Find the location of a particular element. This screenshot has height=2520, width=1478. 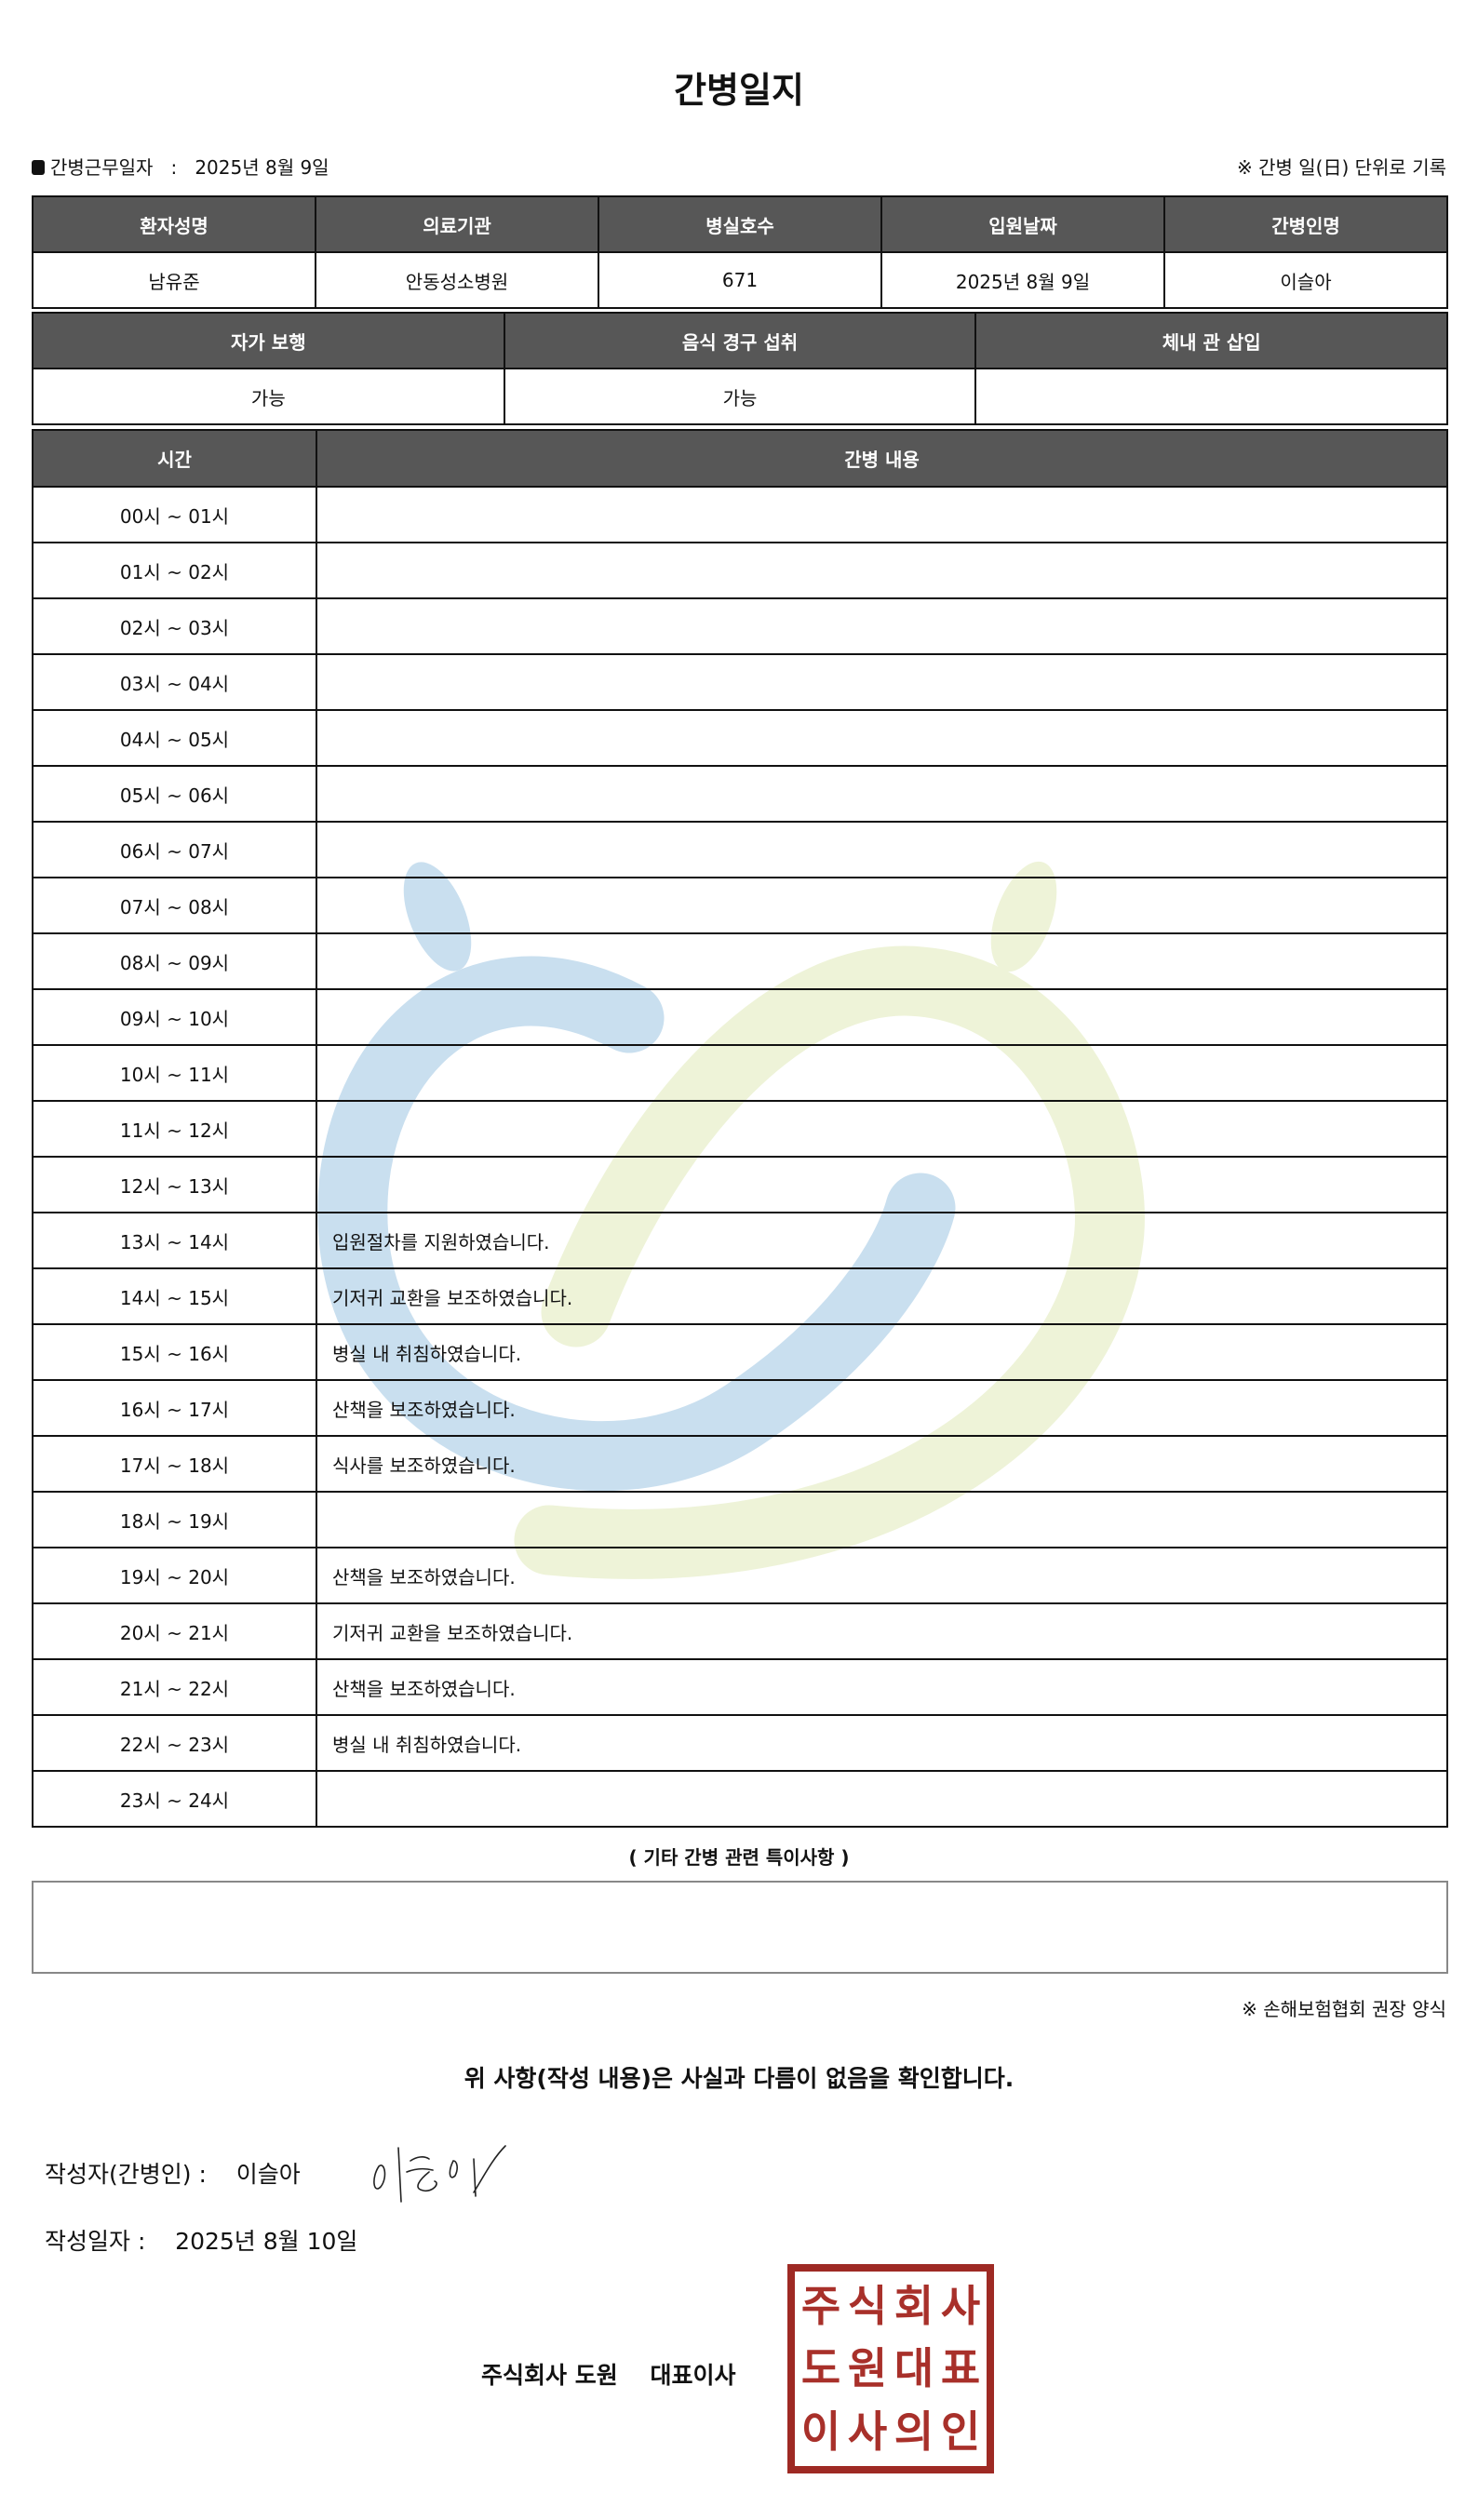

walking-value: 가능 is located at coordinates (269, 396).